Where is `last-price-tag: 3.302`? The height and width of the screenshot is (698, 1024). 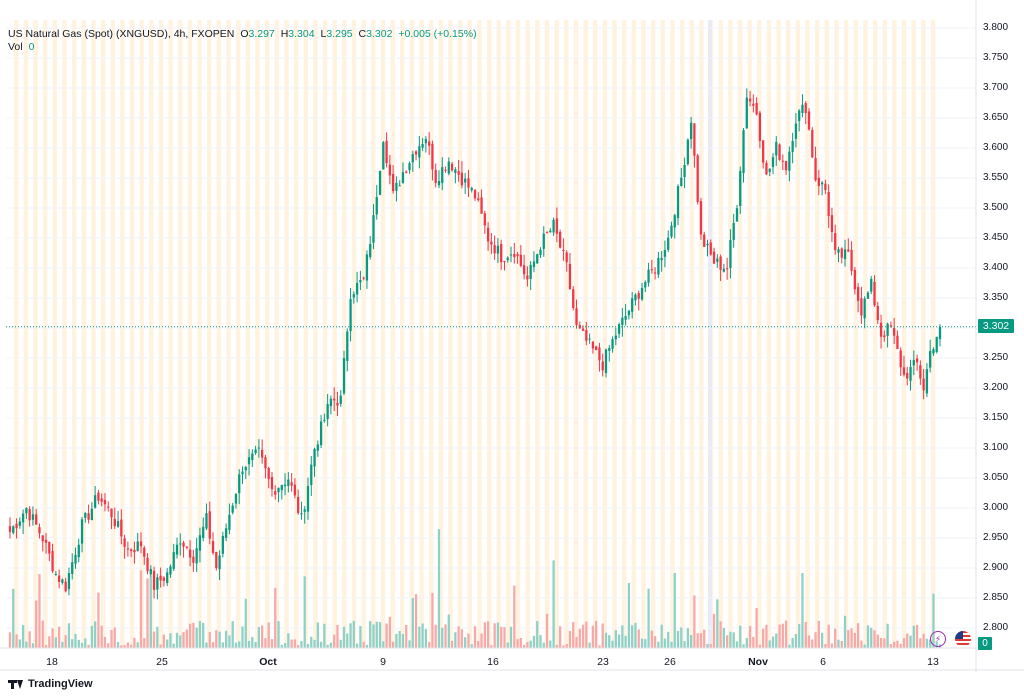 last-price-tag: 3.302 is located at coordinates (996, 326).